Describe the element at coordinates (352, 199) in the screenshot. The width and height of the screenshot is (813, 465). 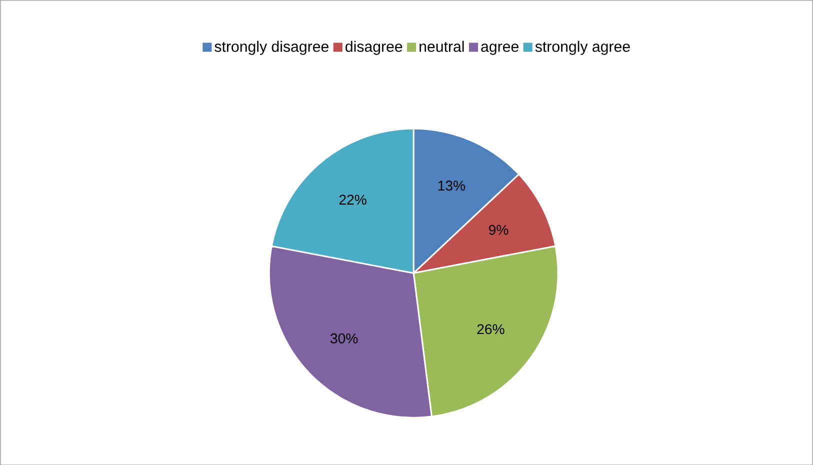
I see `data-label: 22%` at that location.